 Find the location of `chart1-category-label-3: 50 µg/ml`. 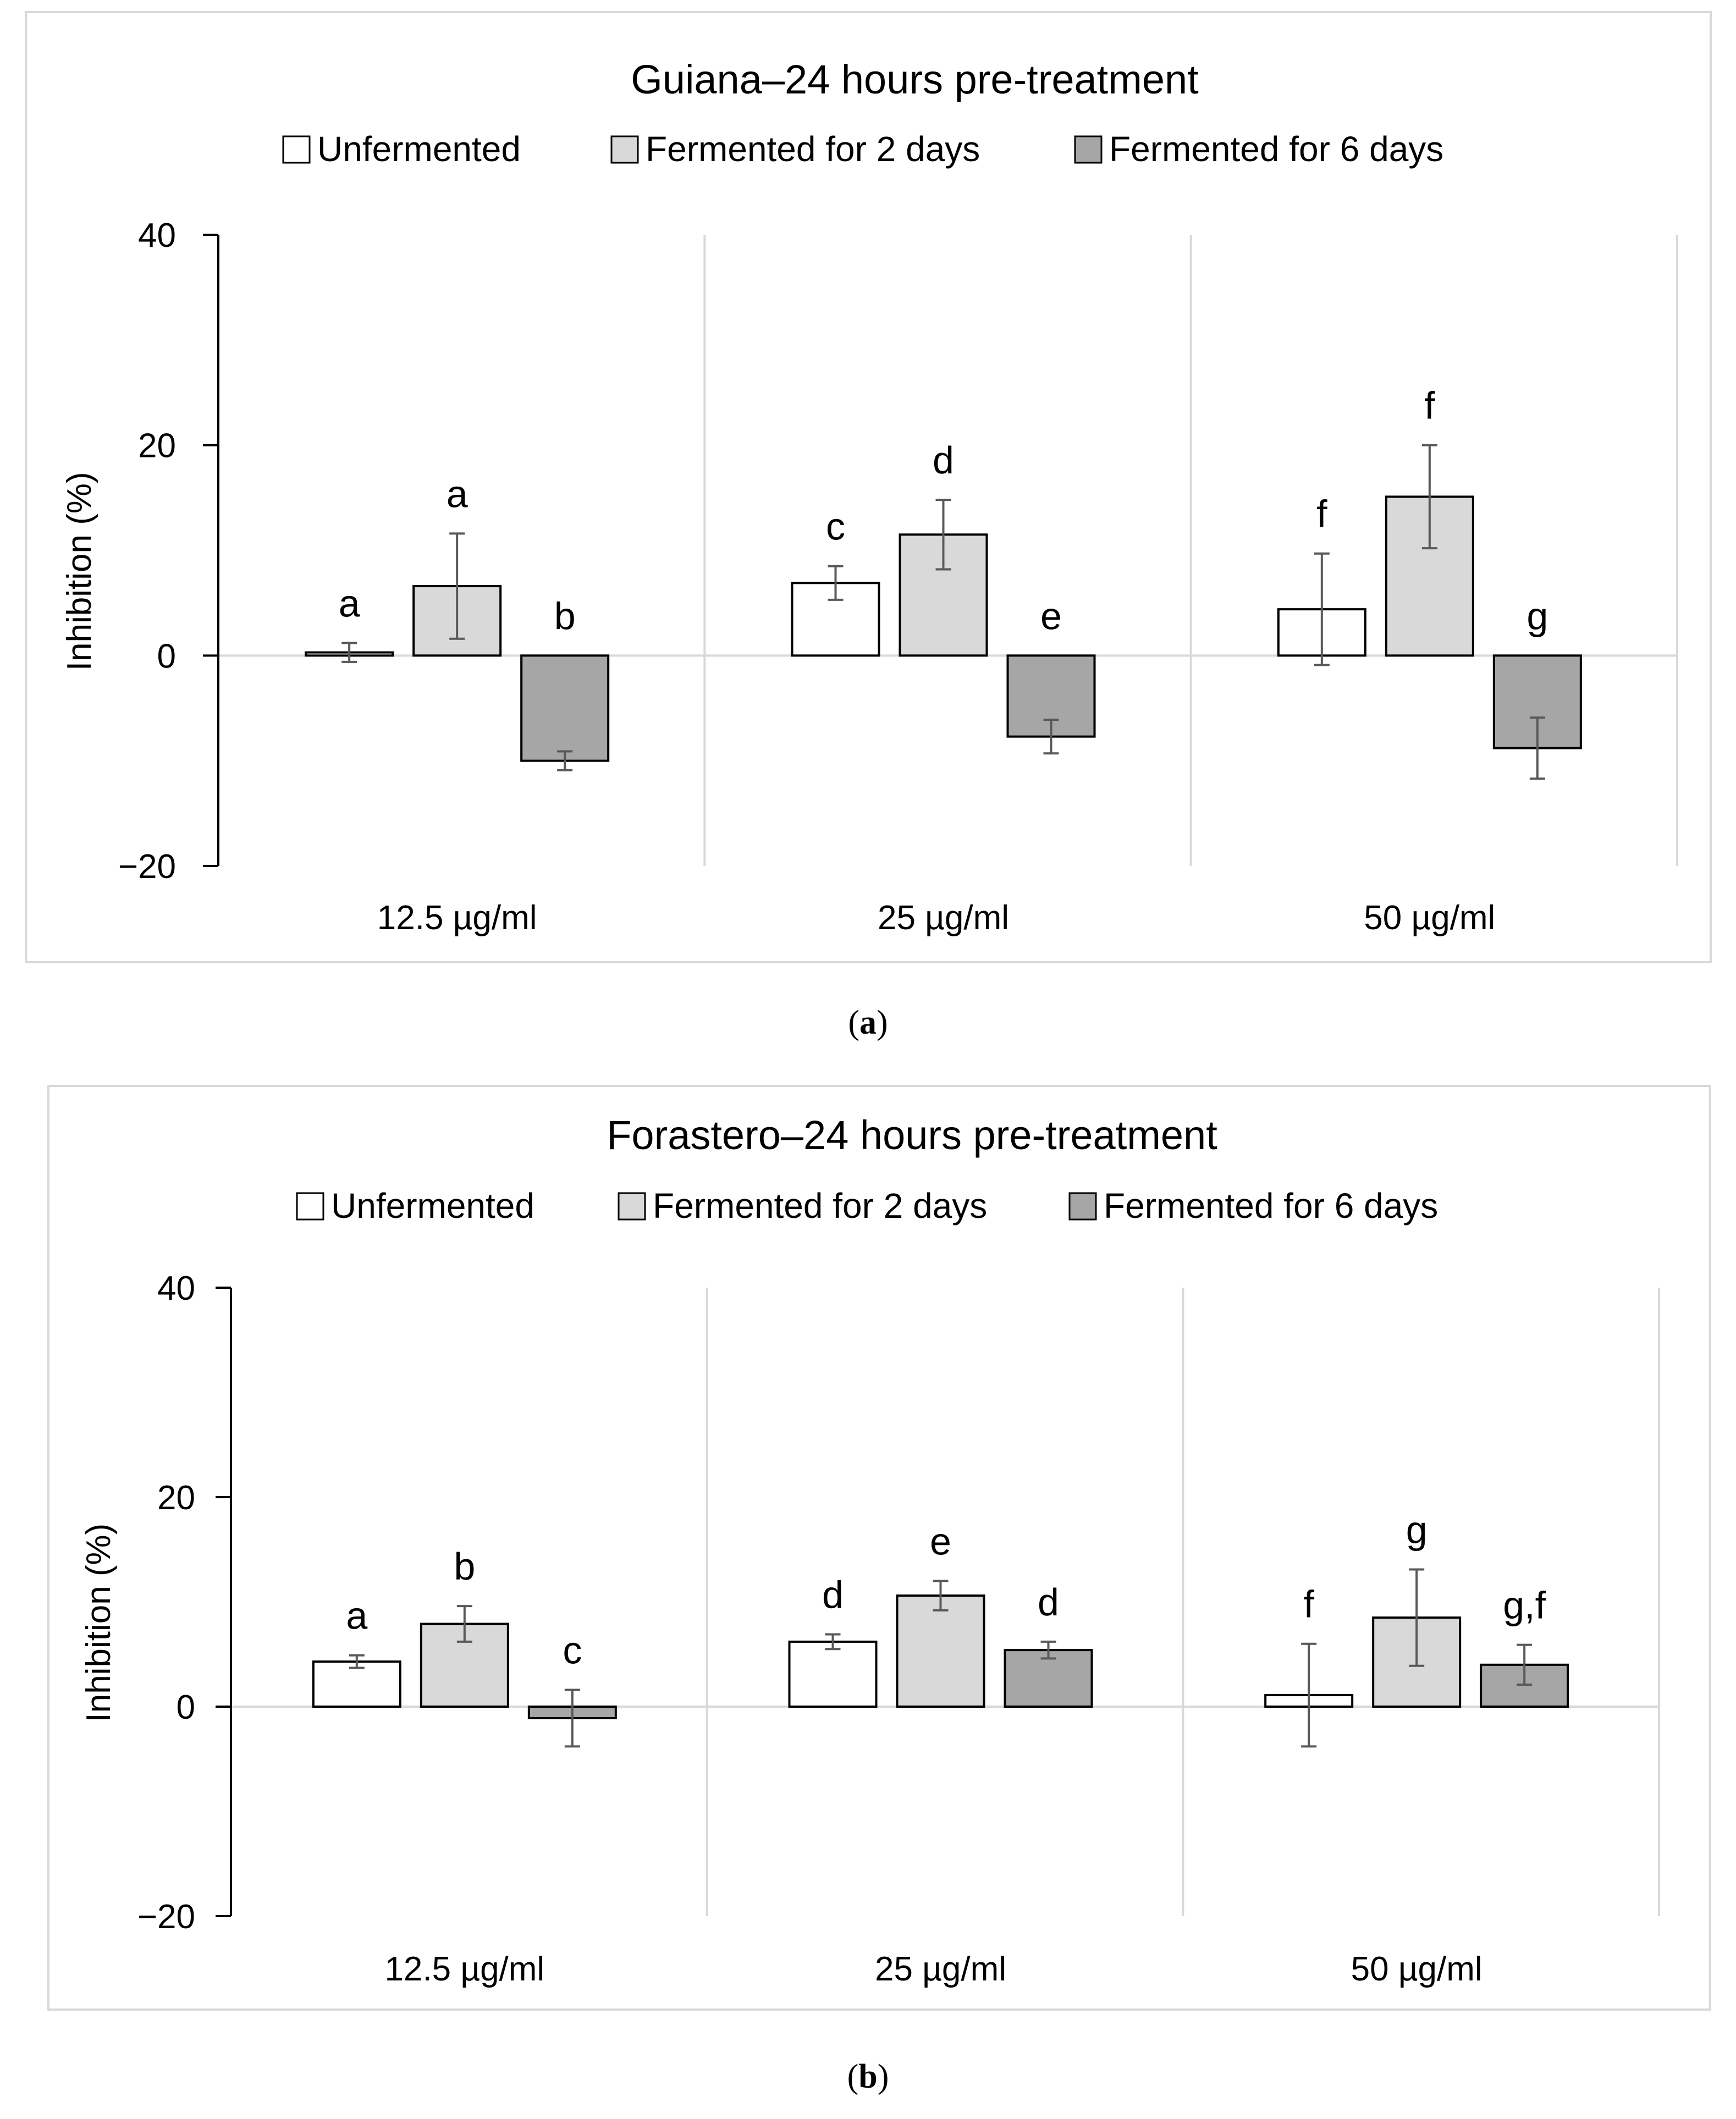

chart1-category-label-3: 50 µg/ml is located at coordinates (1430, 918).